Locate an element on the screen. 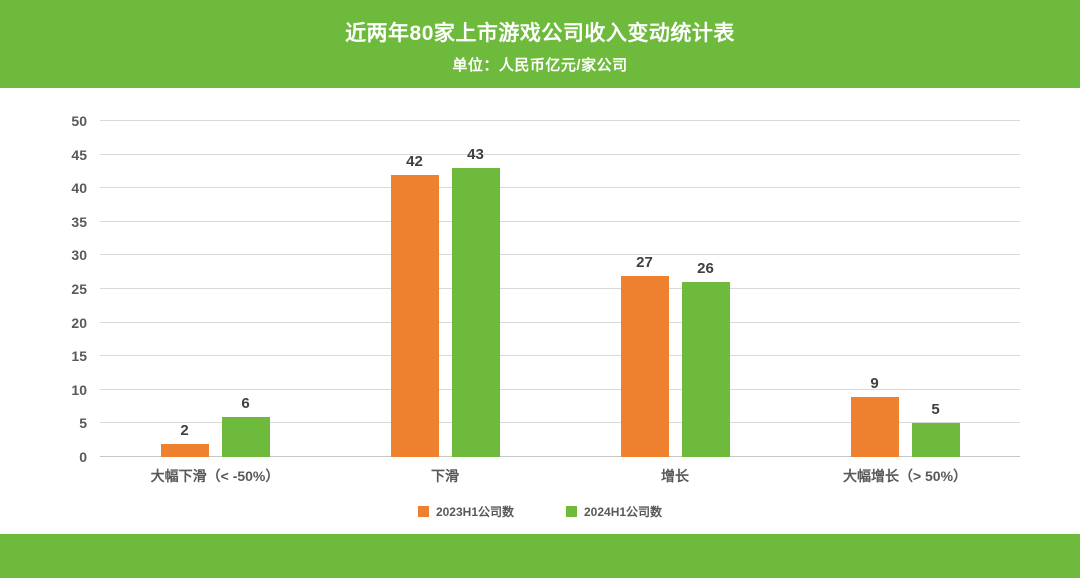 This screenshot has width=1080, height=578. y-tick-label-15: 15 is located at coordinates (79, 356).